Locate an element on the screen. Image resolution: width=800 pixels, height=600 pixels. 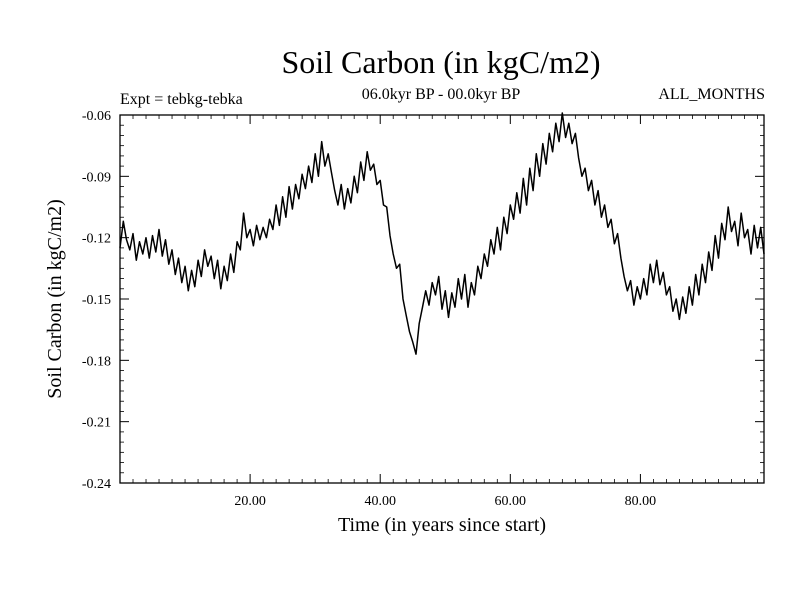
months-label: ALL_MONTHS is located at coordinates (711, 94).